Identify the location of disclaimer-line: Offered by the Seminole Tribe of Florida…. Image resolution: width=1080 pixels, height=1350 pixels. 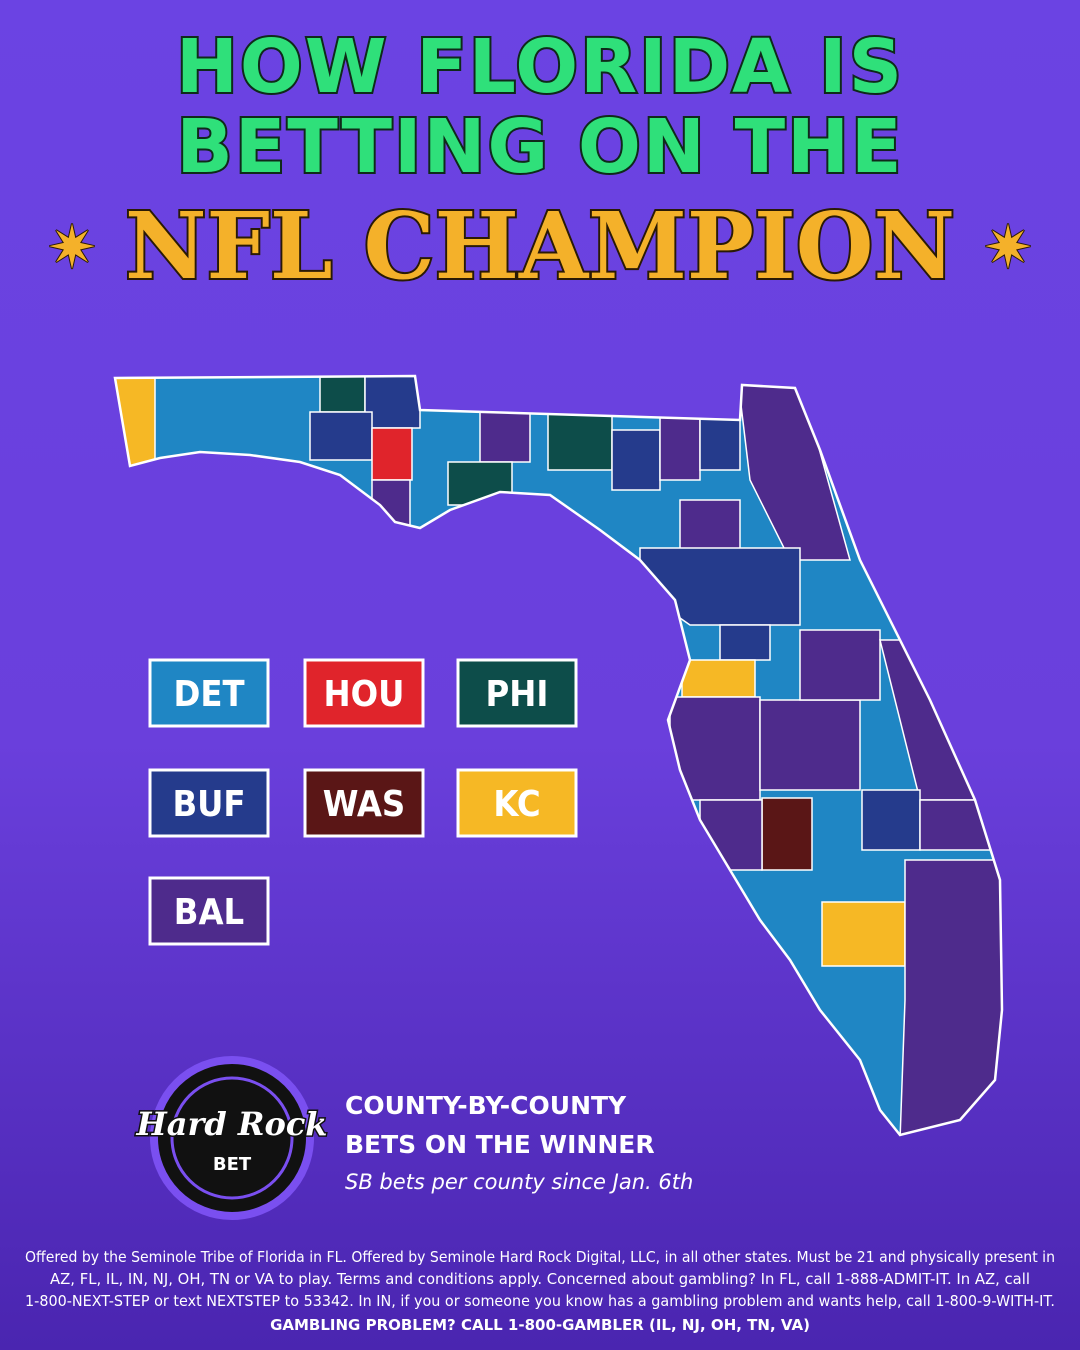
(540, 1257).